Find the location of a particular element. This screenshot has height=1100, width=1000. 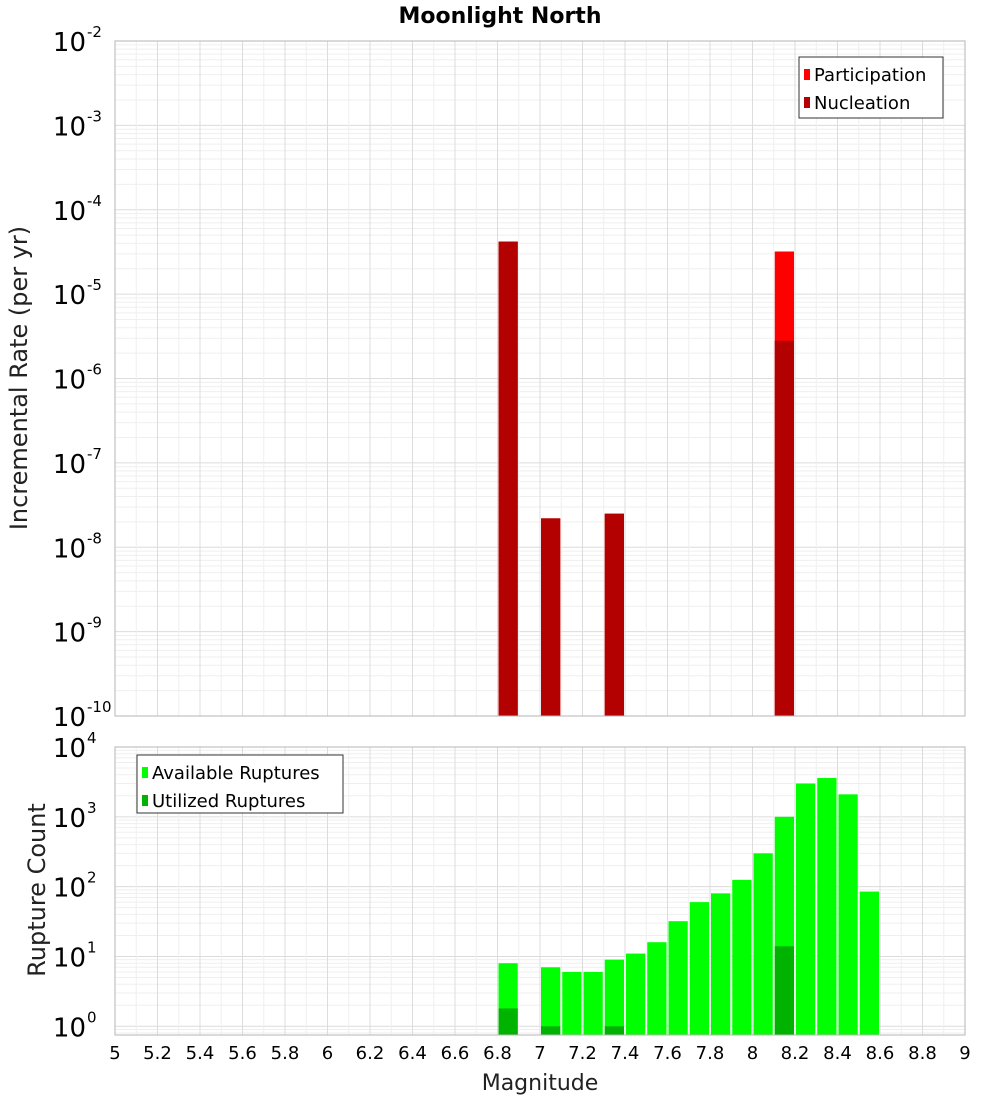

y-tick-exponent: 4 is located at coordinates (92, 738).